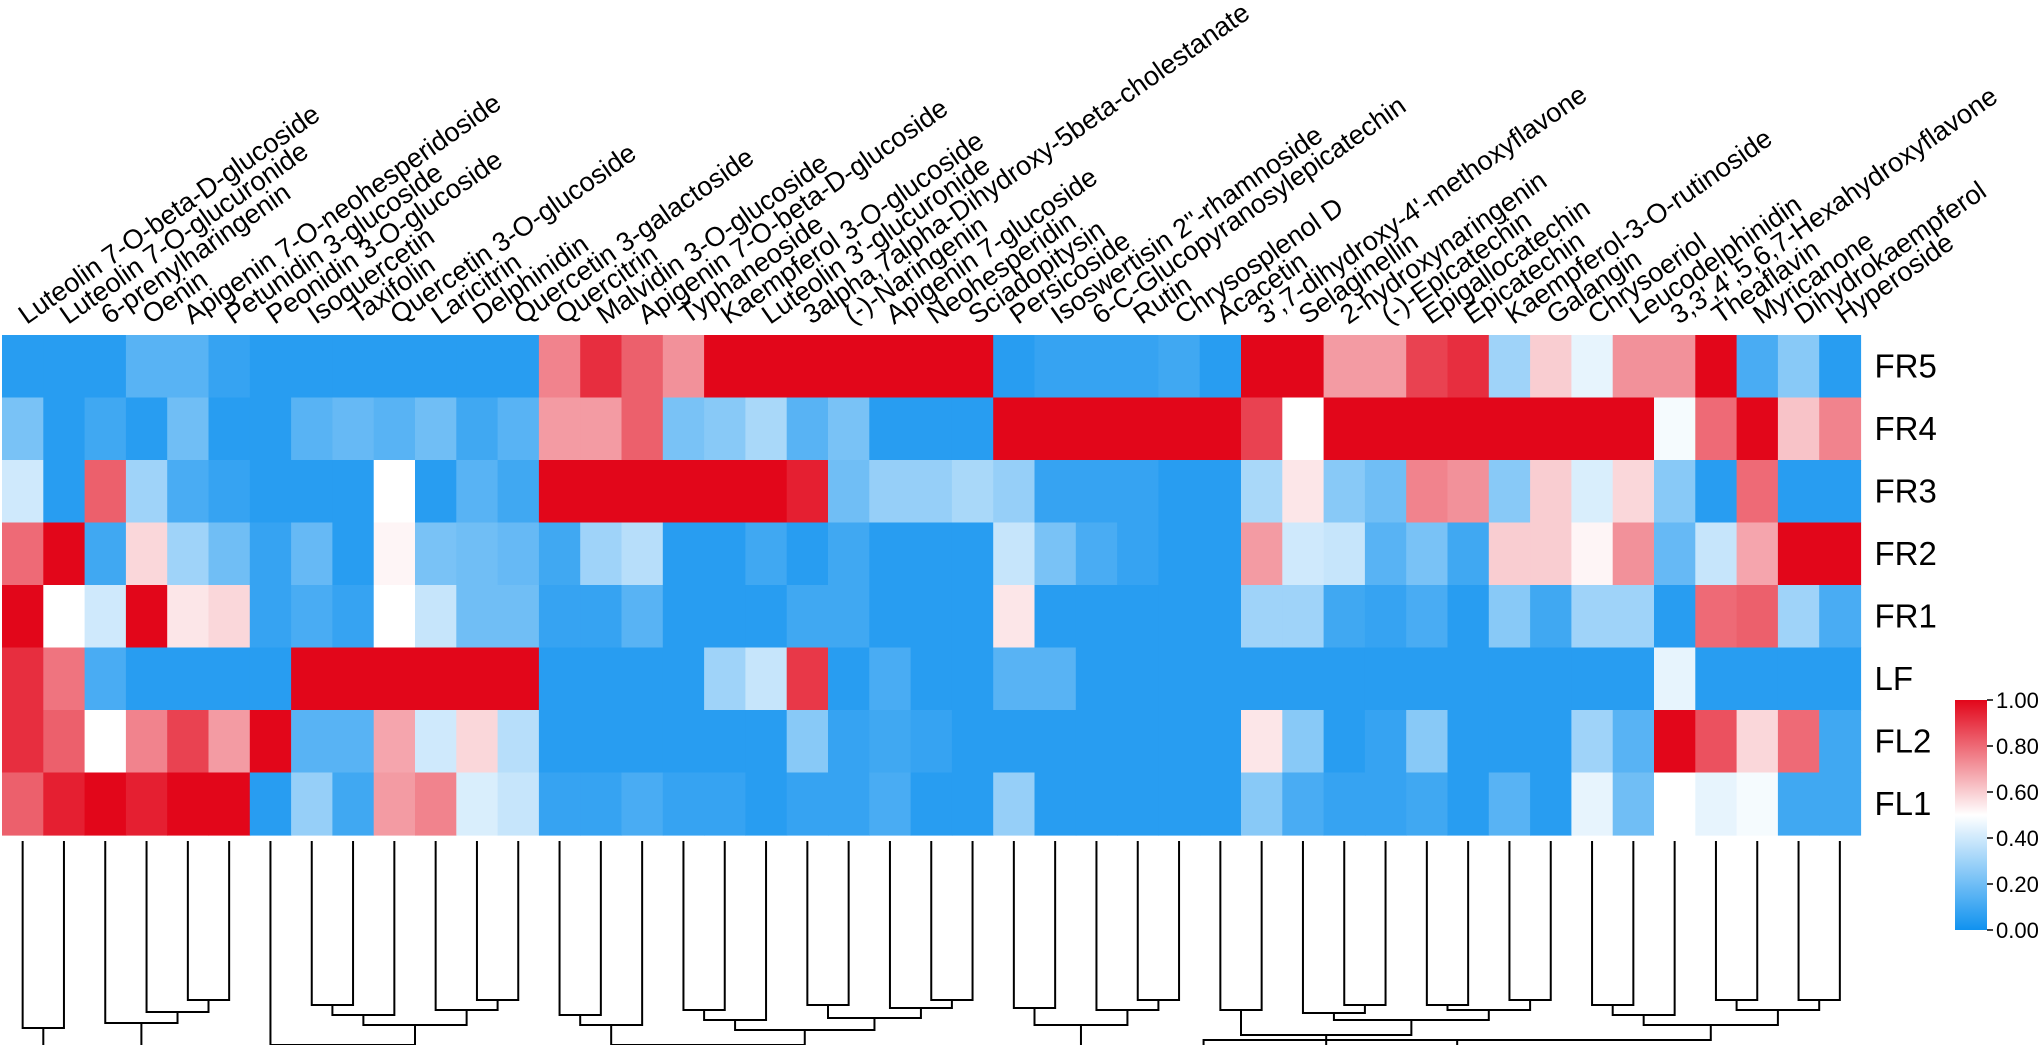  I want to click on colorbar-gradient, so click(1971, 815).